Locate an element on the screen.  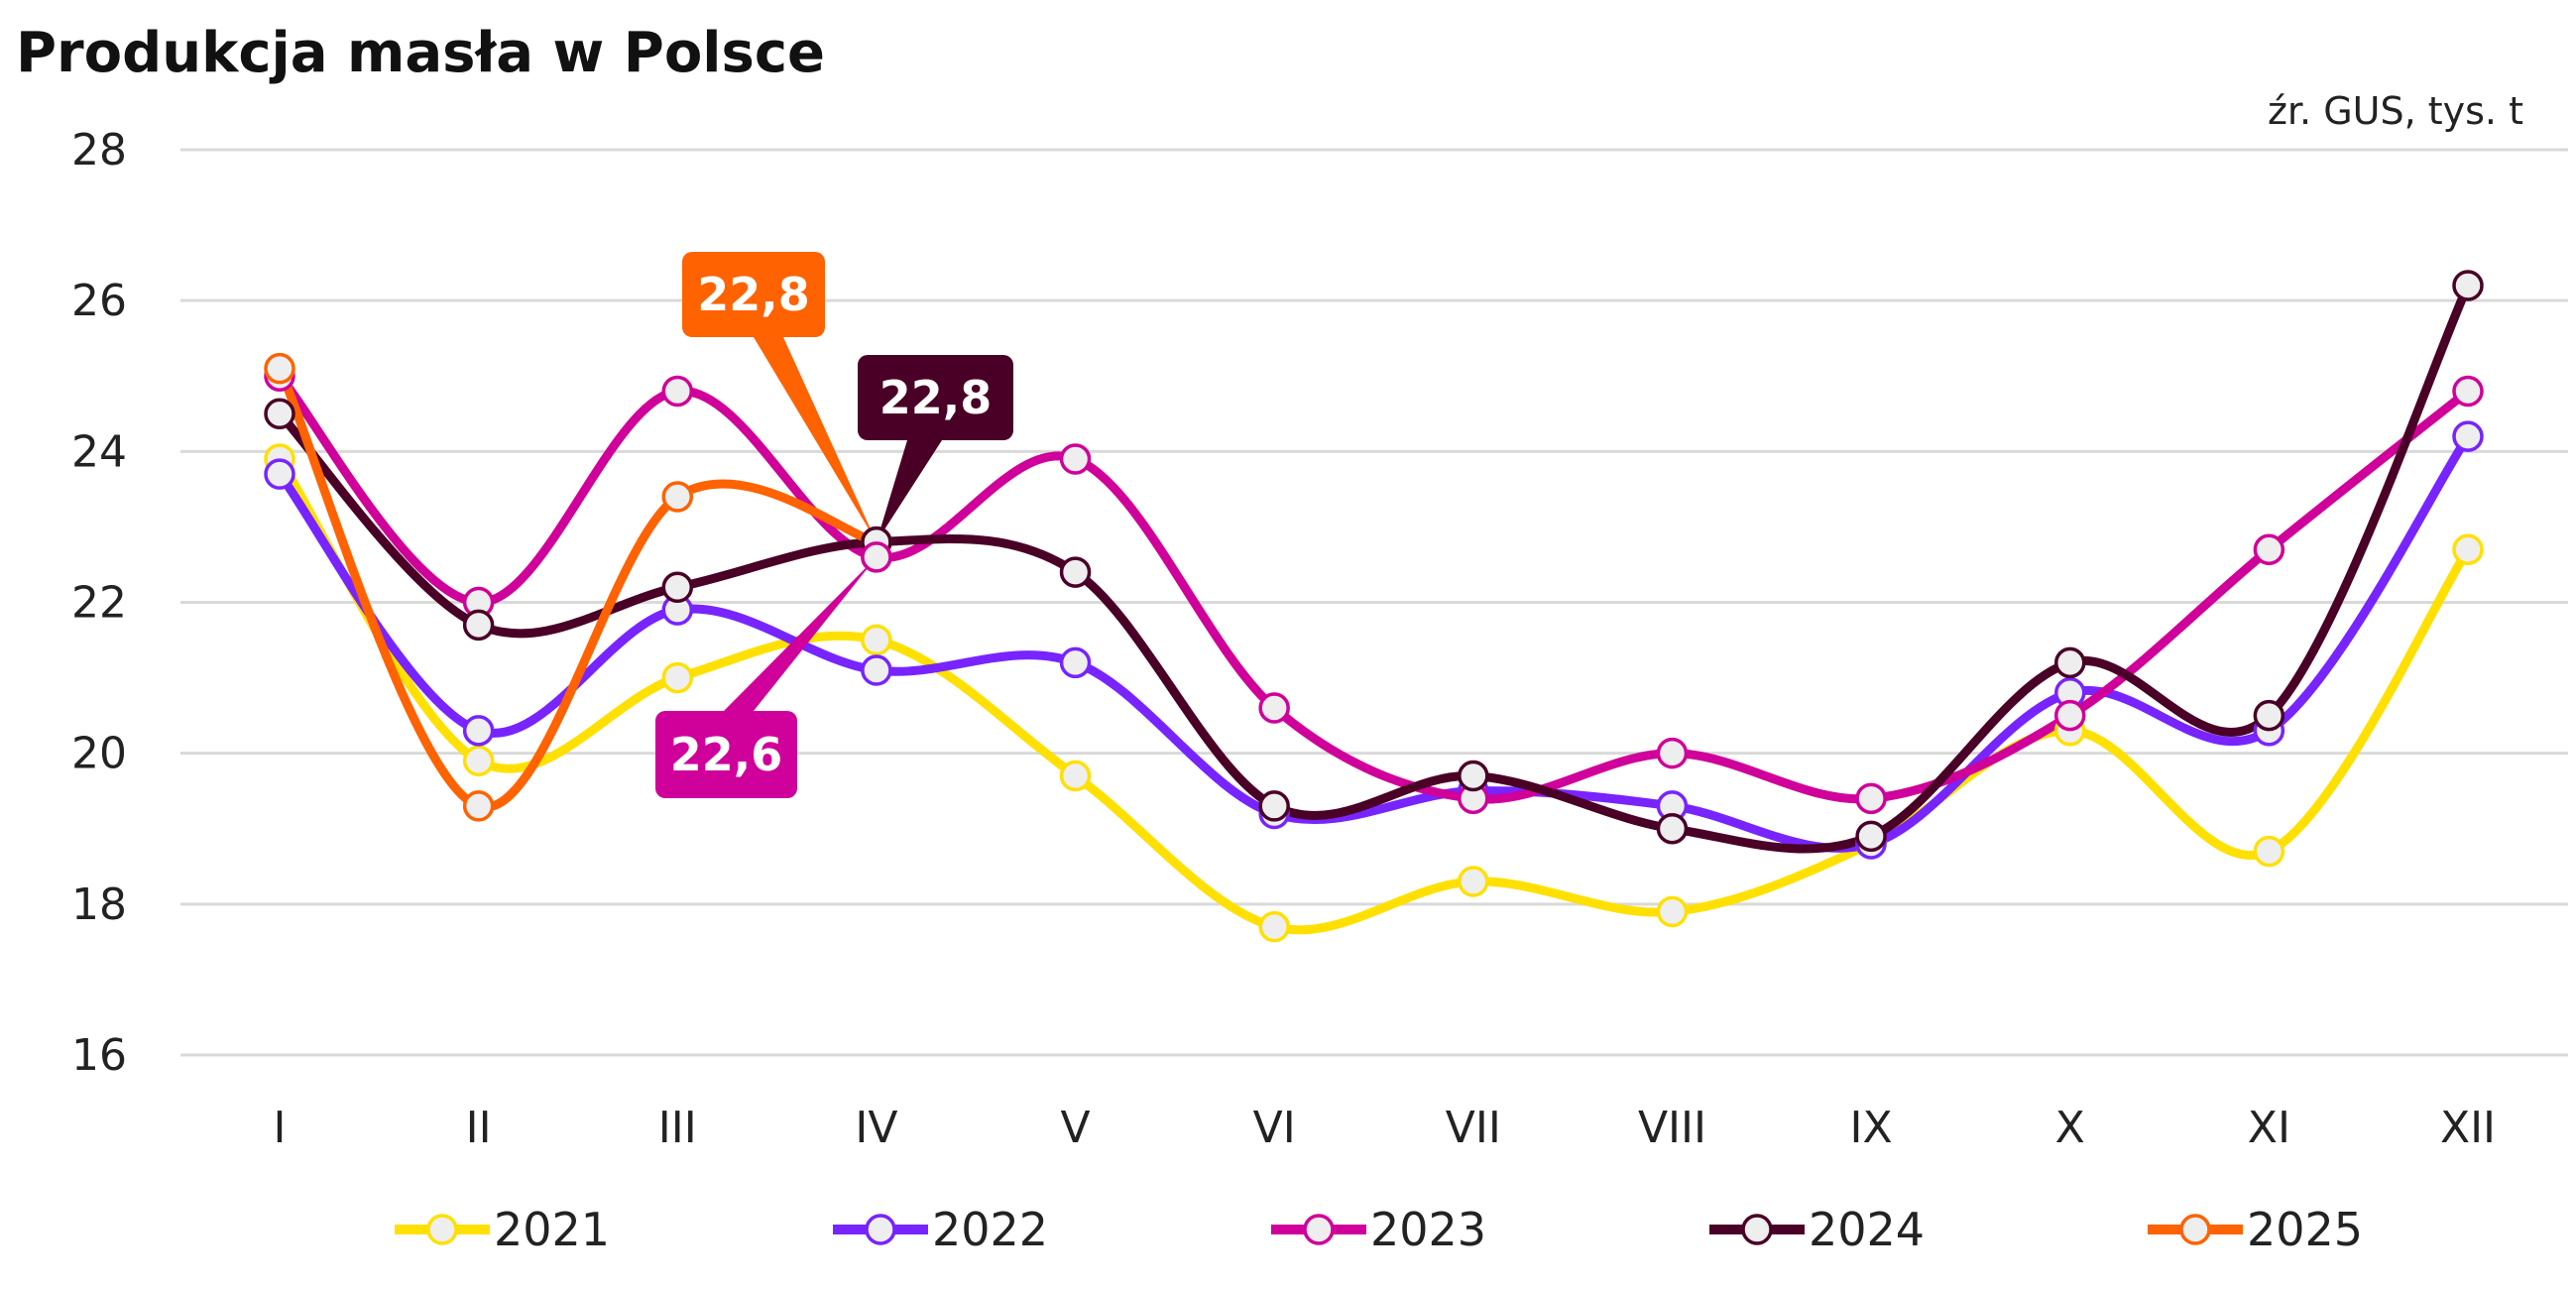
x-axis: I II III IV V VI VII VIII IX X XI XII is located at coordinates (1385, 1128).